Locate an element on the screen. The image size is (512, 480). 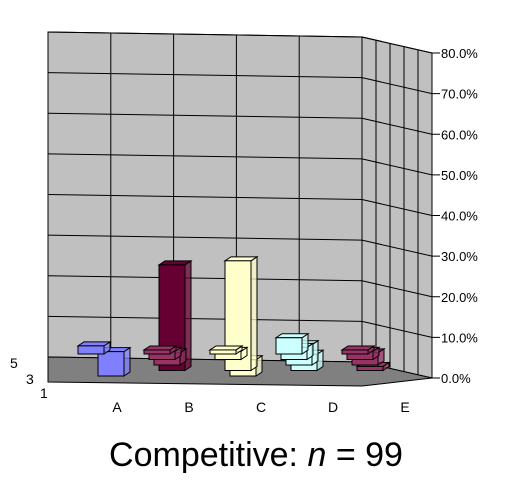
y-tick-label: 80.0% is located at coordinates (459, 53).